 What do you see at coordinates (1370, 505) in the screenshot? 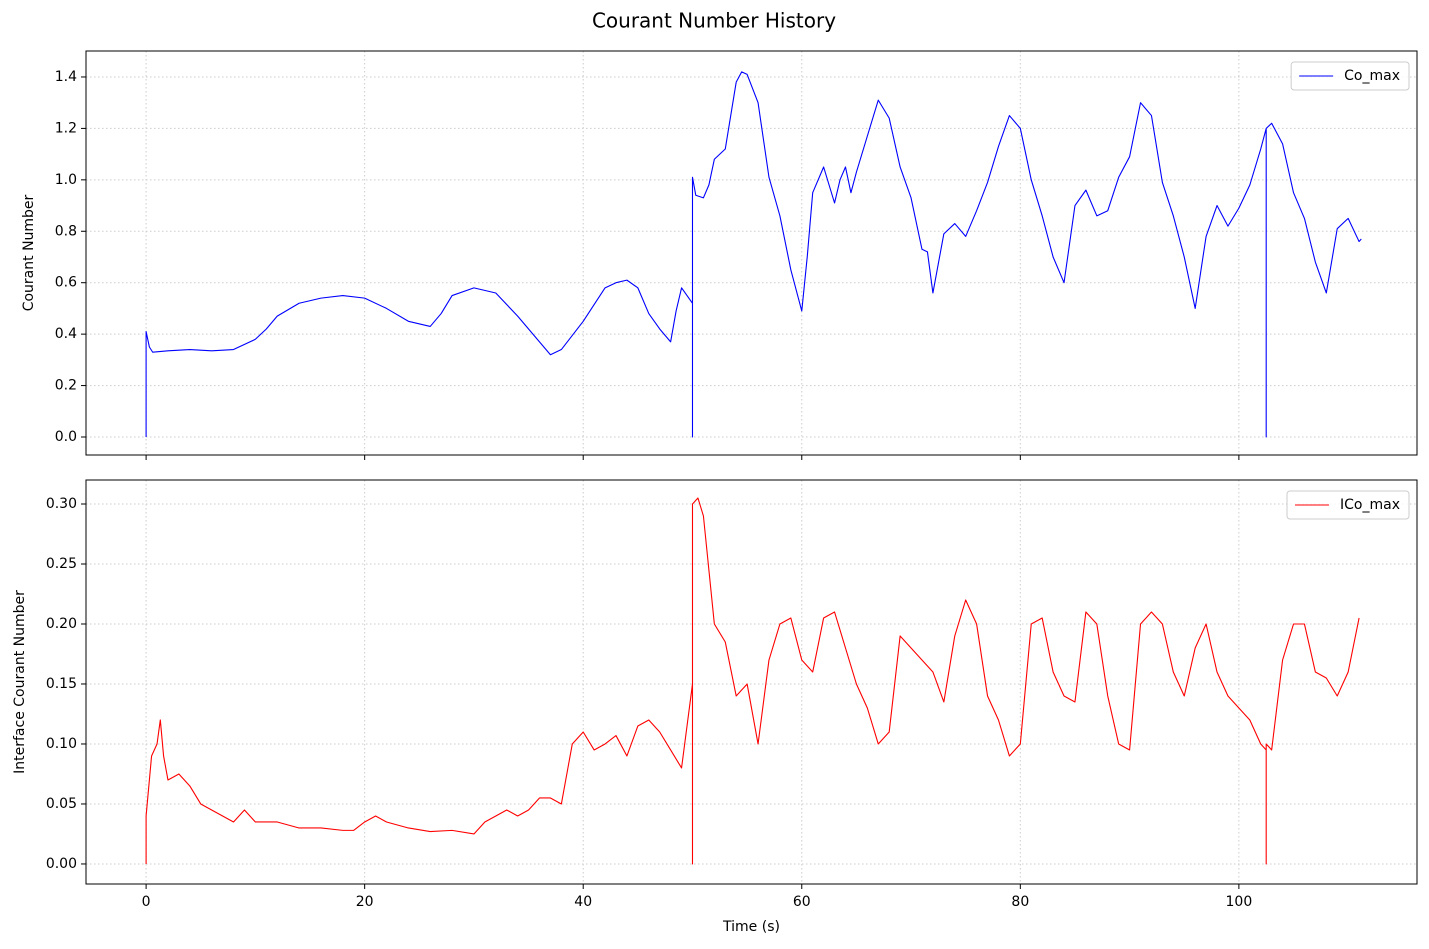
I see `legend-label: ICo_max` at bounding box center [1370, 505].